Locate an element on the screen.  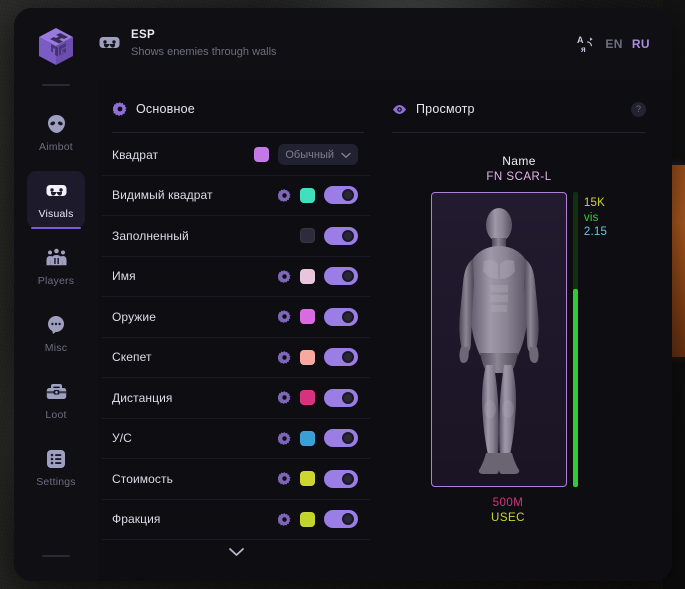
vr-goggles-icon is located at coordinates (56, 190).